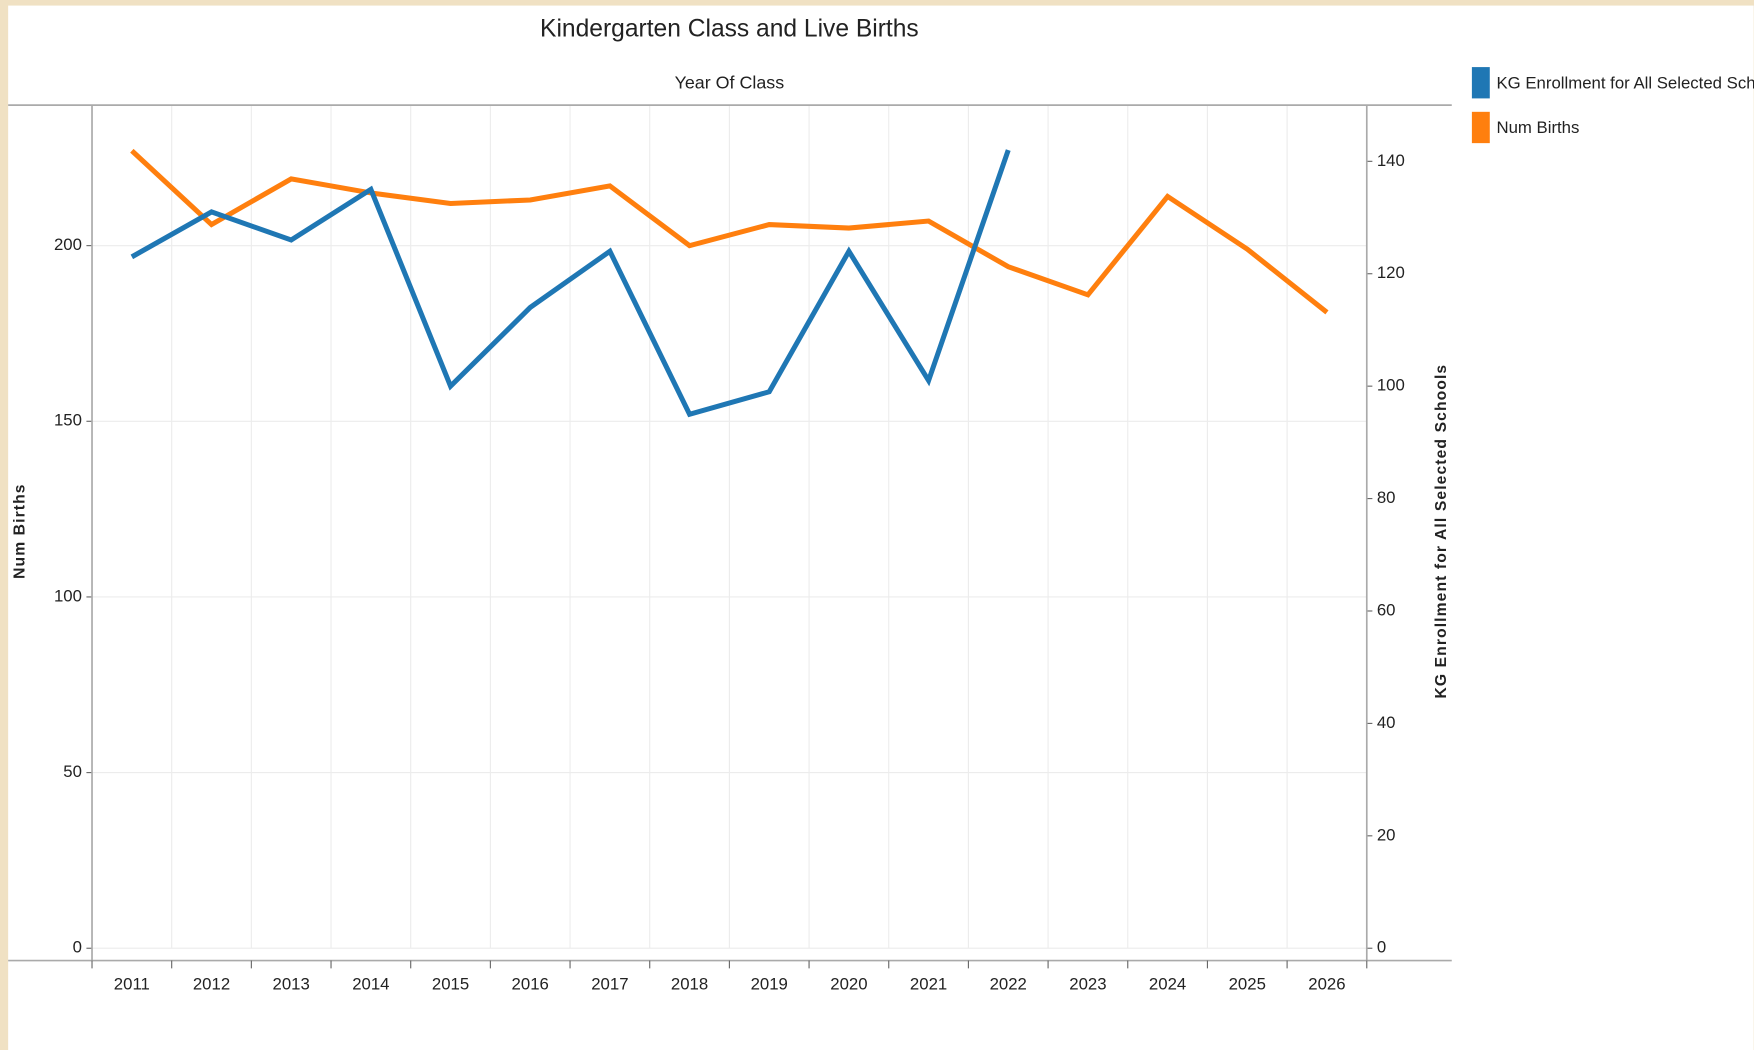 Image resolution: width=1754 pixels, height=1050 pixels. I want to click on y-tick-label: 200, so click(68, 244).